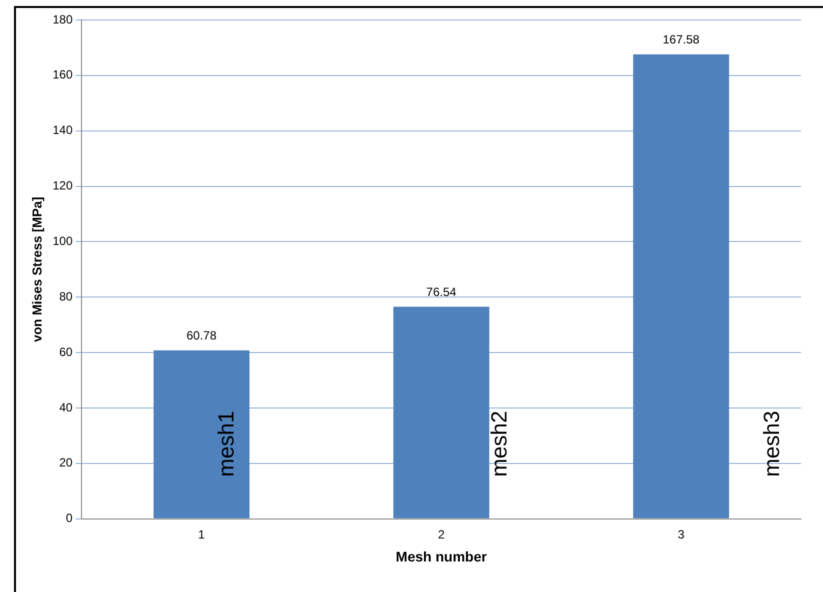 The height and width of the screenshot is (592, 823). Describe the element at coordinates (69, 518) in the screenshot. I see `y-tick-label: 0` at that location.